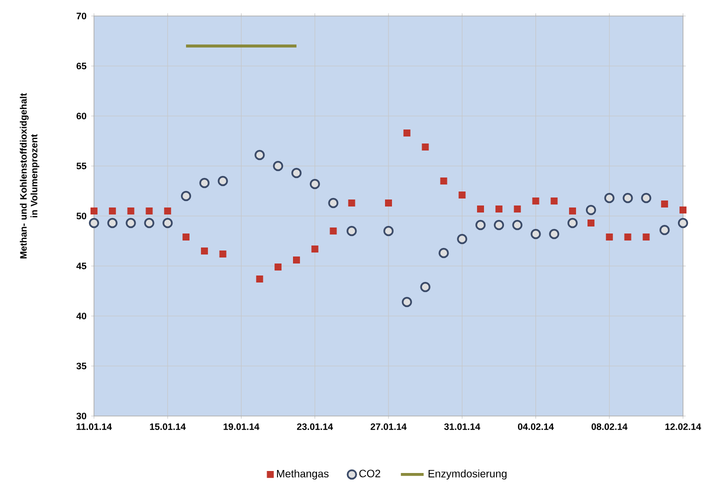  I want to click on x-tick-label: 31.01.14, so click(462, 426).